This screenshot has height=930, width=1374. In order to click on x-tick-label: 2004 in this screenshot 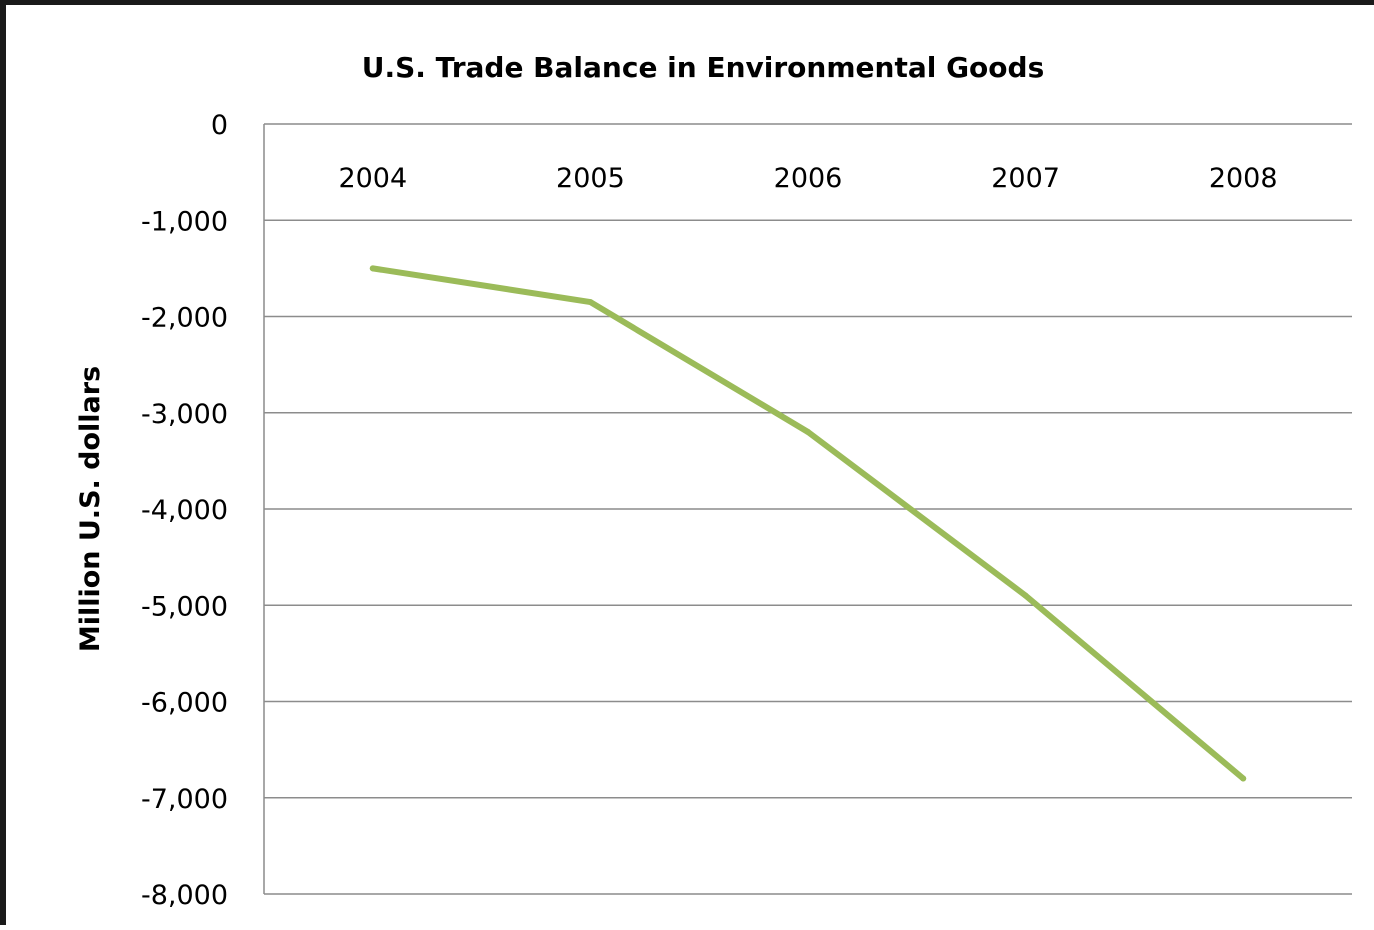, I will do `click(372, 178)`.